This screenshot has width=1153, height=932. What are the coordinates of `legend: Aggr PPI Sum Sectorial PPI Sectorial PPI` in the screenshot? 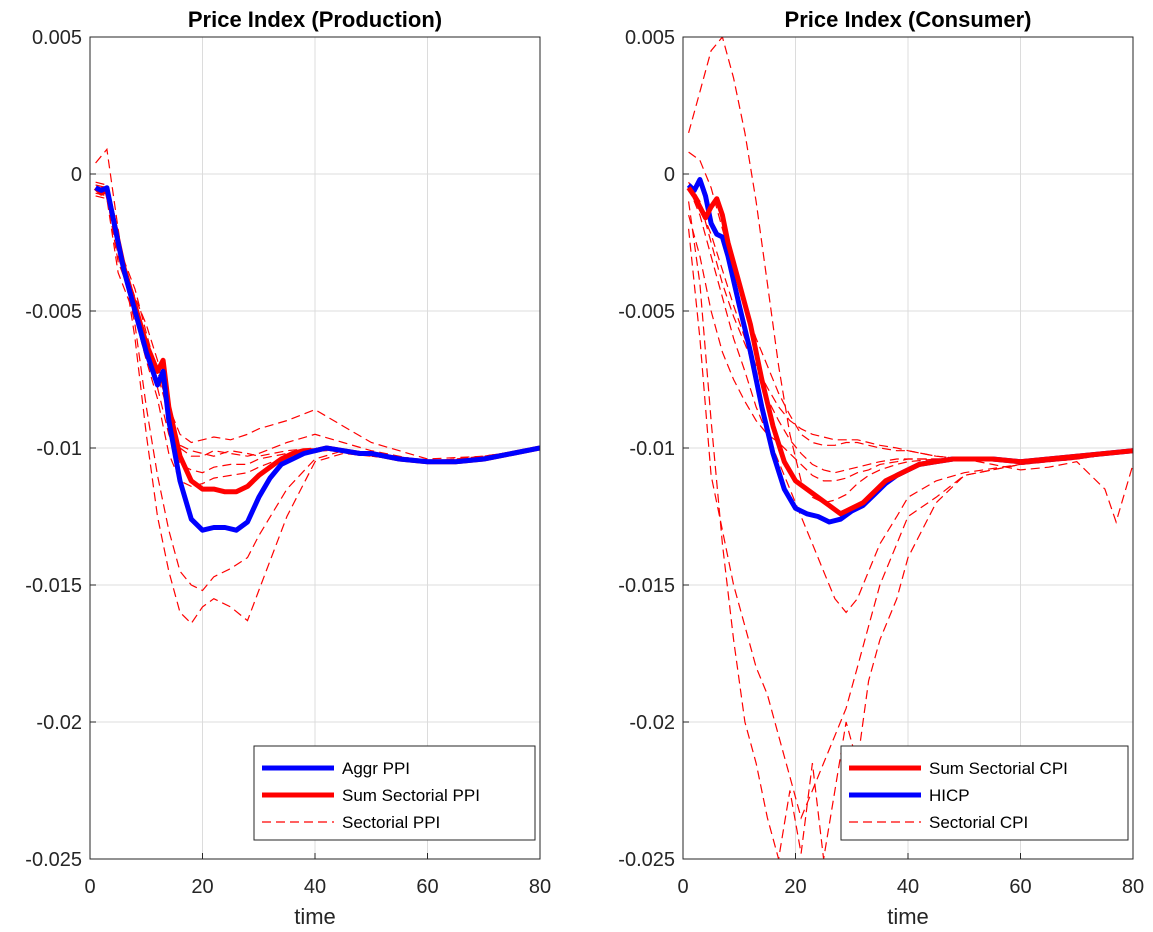 It's located at (394, 793).